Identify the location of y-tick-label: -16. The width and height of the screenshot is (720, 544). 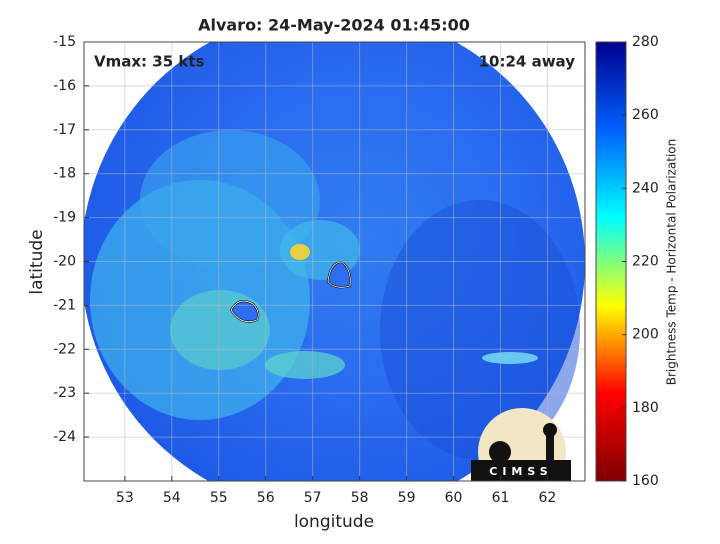
(64, 86).